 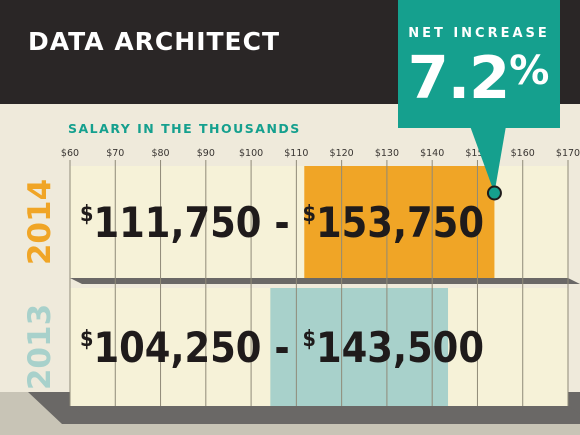 What do you see at coordinates (40, 222) in the screenshot?
I see `year-label: 2014` at bounding box center [40, 222].